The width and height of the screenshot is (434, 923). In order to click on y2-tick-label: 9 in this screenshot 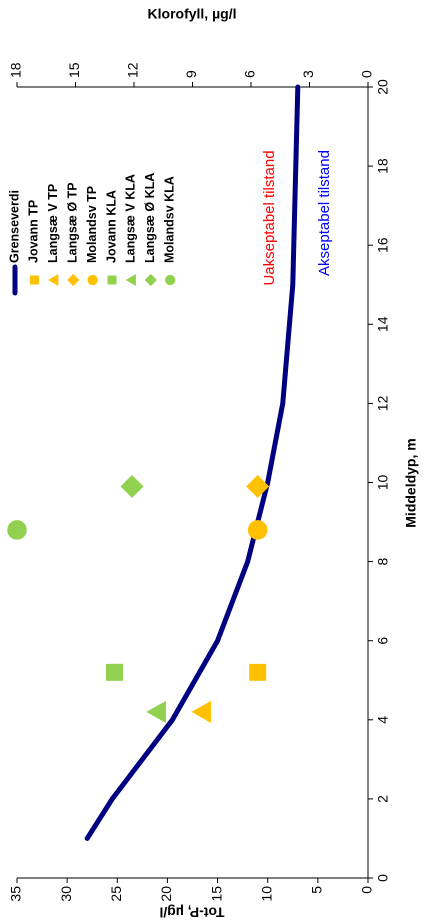, I will do `click(191, 74)`.